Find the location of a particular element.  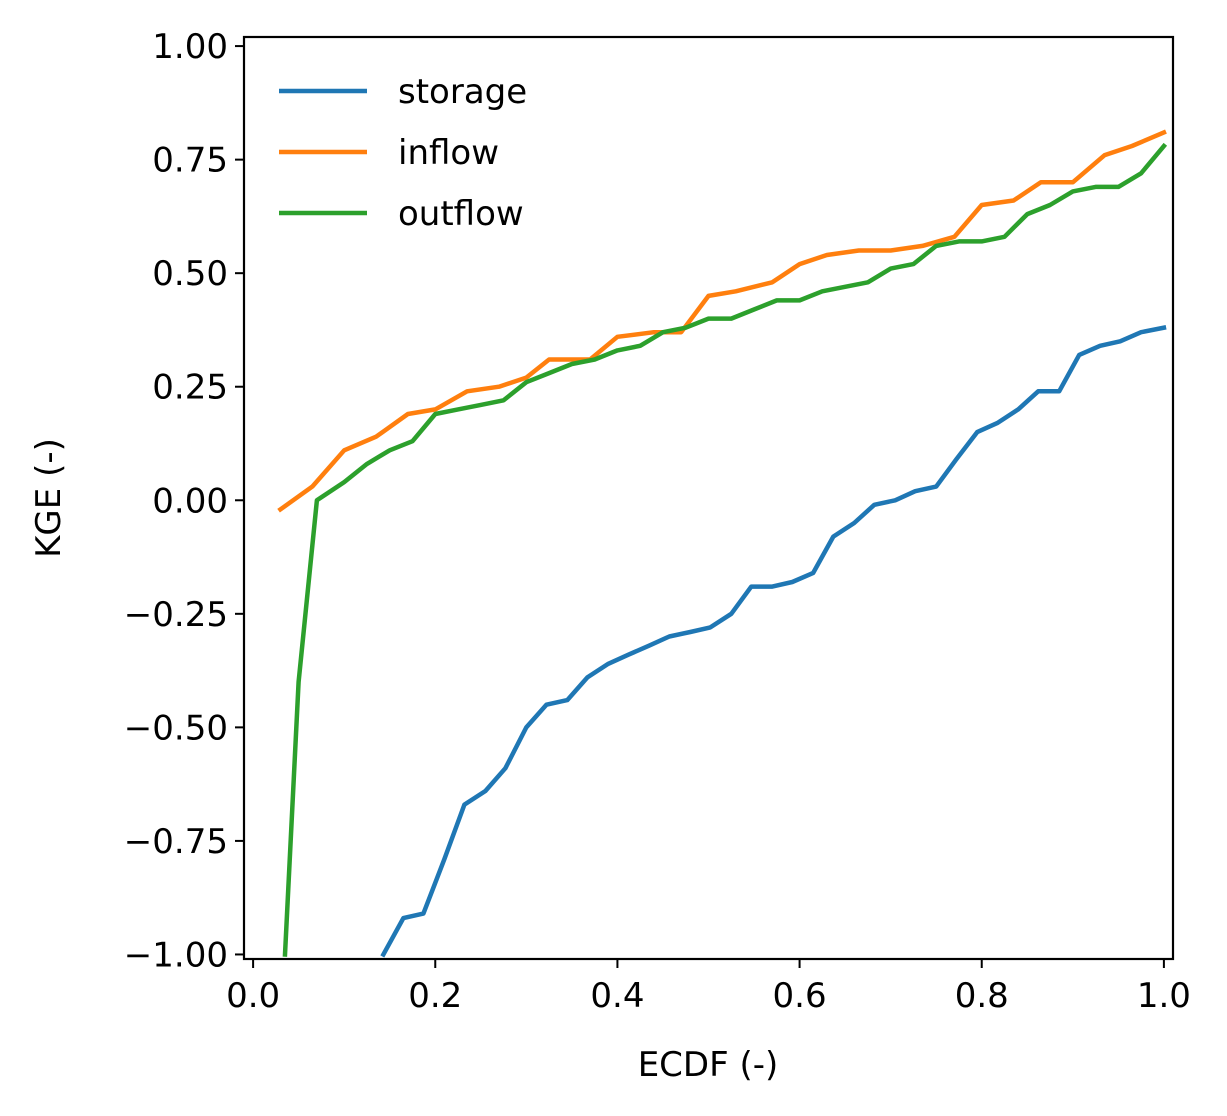

x-tick-label: 0.8 is located at coordinates (982, 996).